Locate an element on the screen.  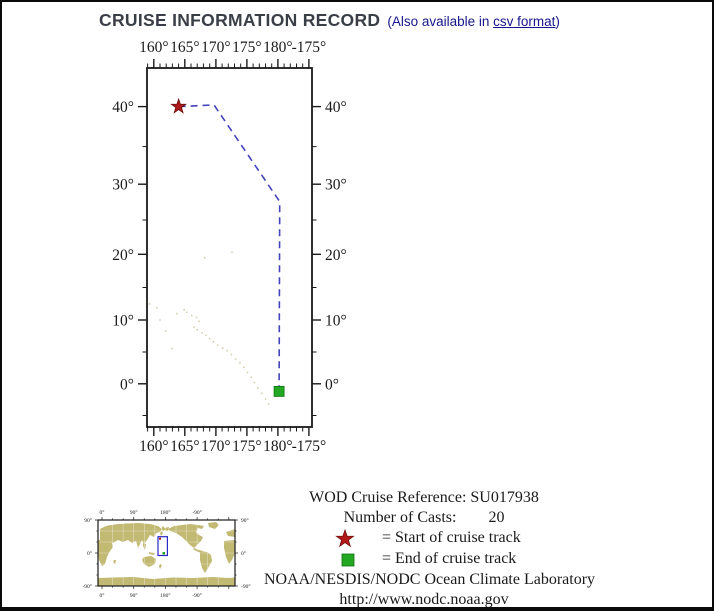
world-y-label-right: -90° is located at coordinates (246, 586).